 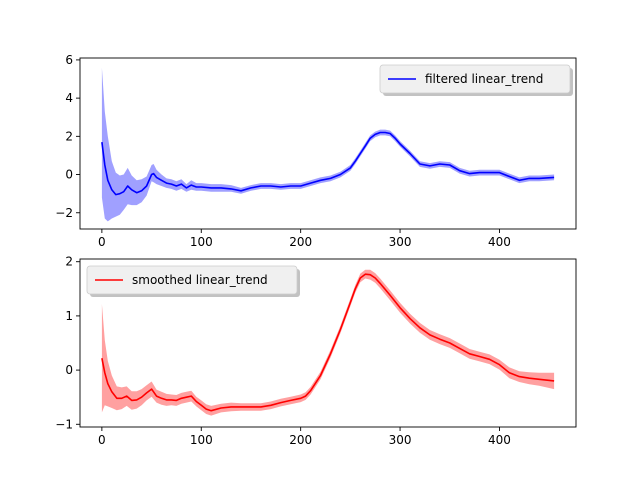 I want to click on legend-label: smoothed linear_trend, so click(x=200, y=280).